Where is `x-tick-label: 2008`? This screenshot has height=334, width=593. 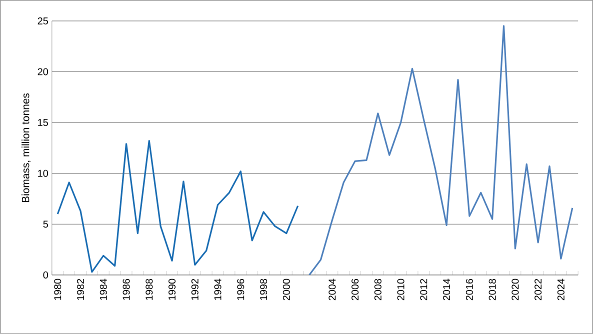 x-tick-label: 2008 is located at coordinates (378, 289).